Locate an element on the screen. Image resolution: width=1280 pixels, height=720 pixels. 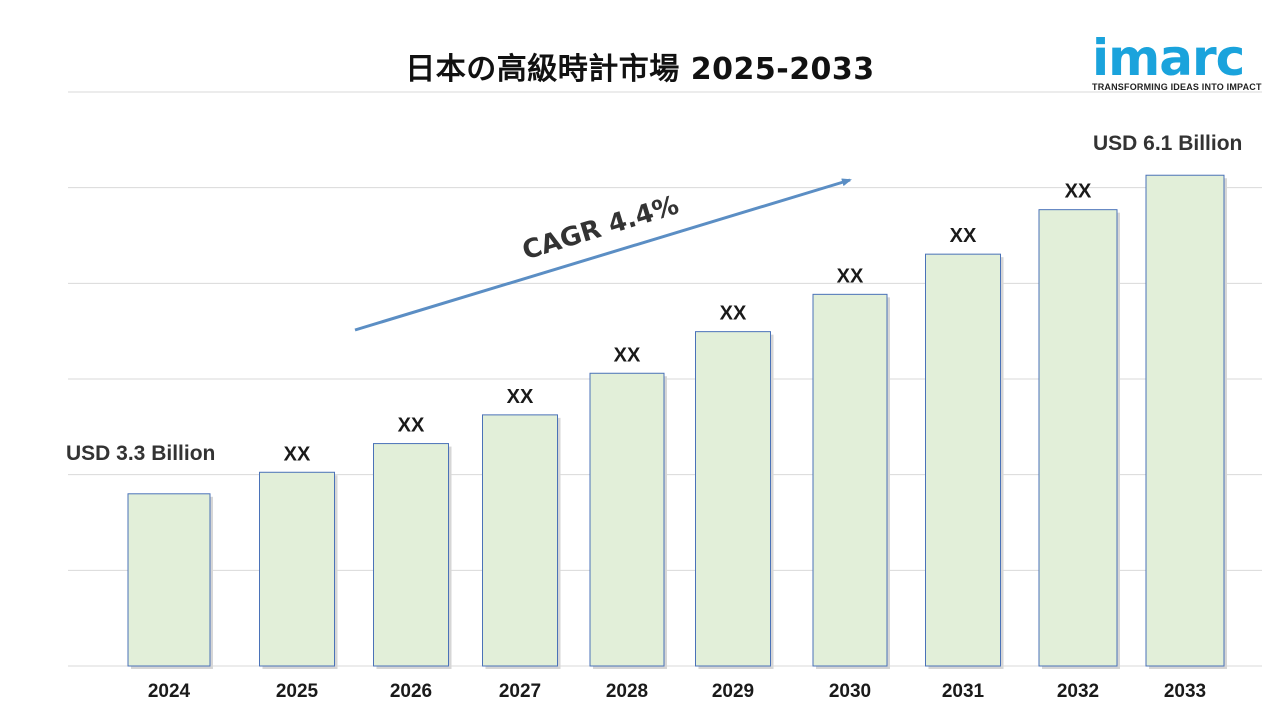
bar-2026 is located at coordinates (411, 555).